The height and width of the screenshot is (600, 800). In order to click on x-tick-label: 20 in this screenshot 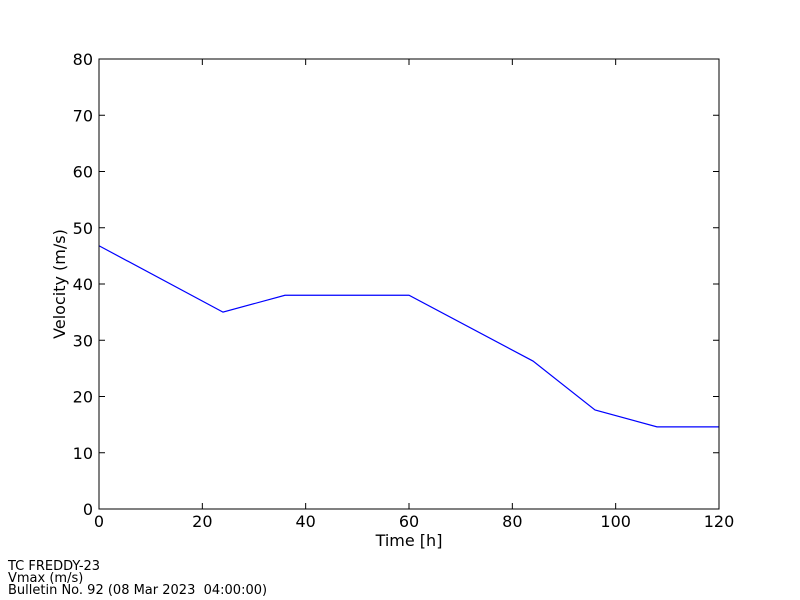, I will do `click(202, 521)`.